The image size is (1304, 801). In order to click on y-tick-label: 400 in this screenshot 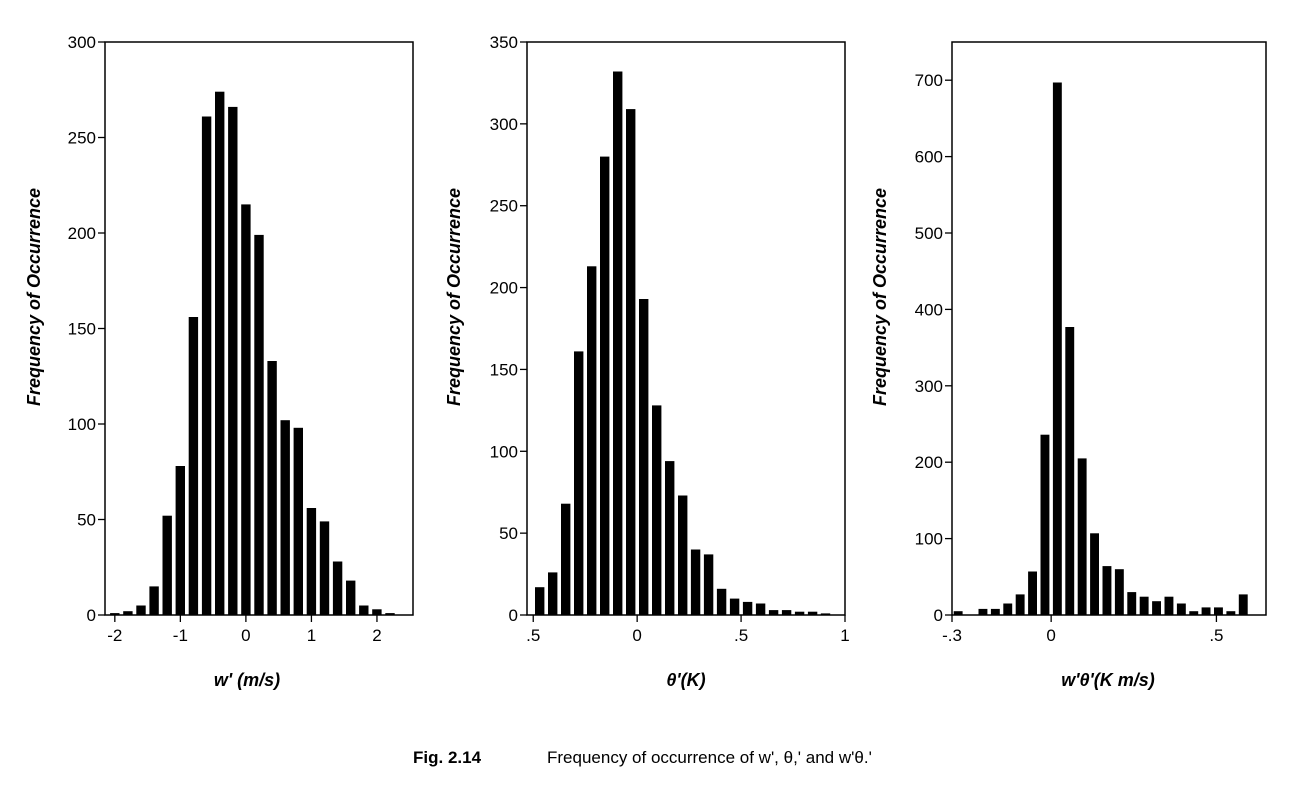, I will do `click(929, 309)`.